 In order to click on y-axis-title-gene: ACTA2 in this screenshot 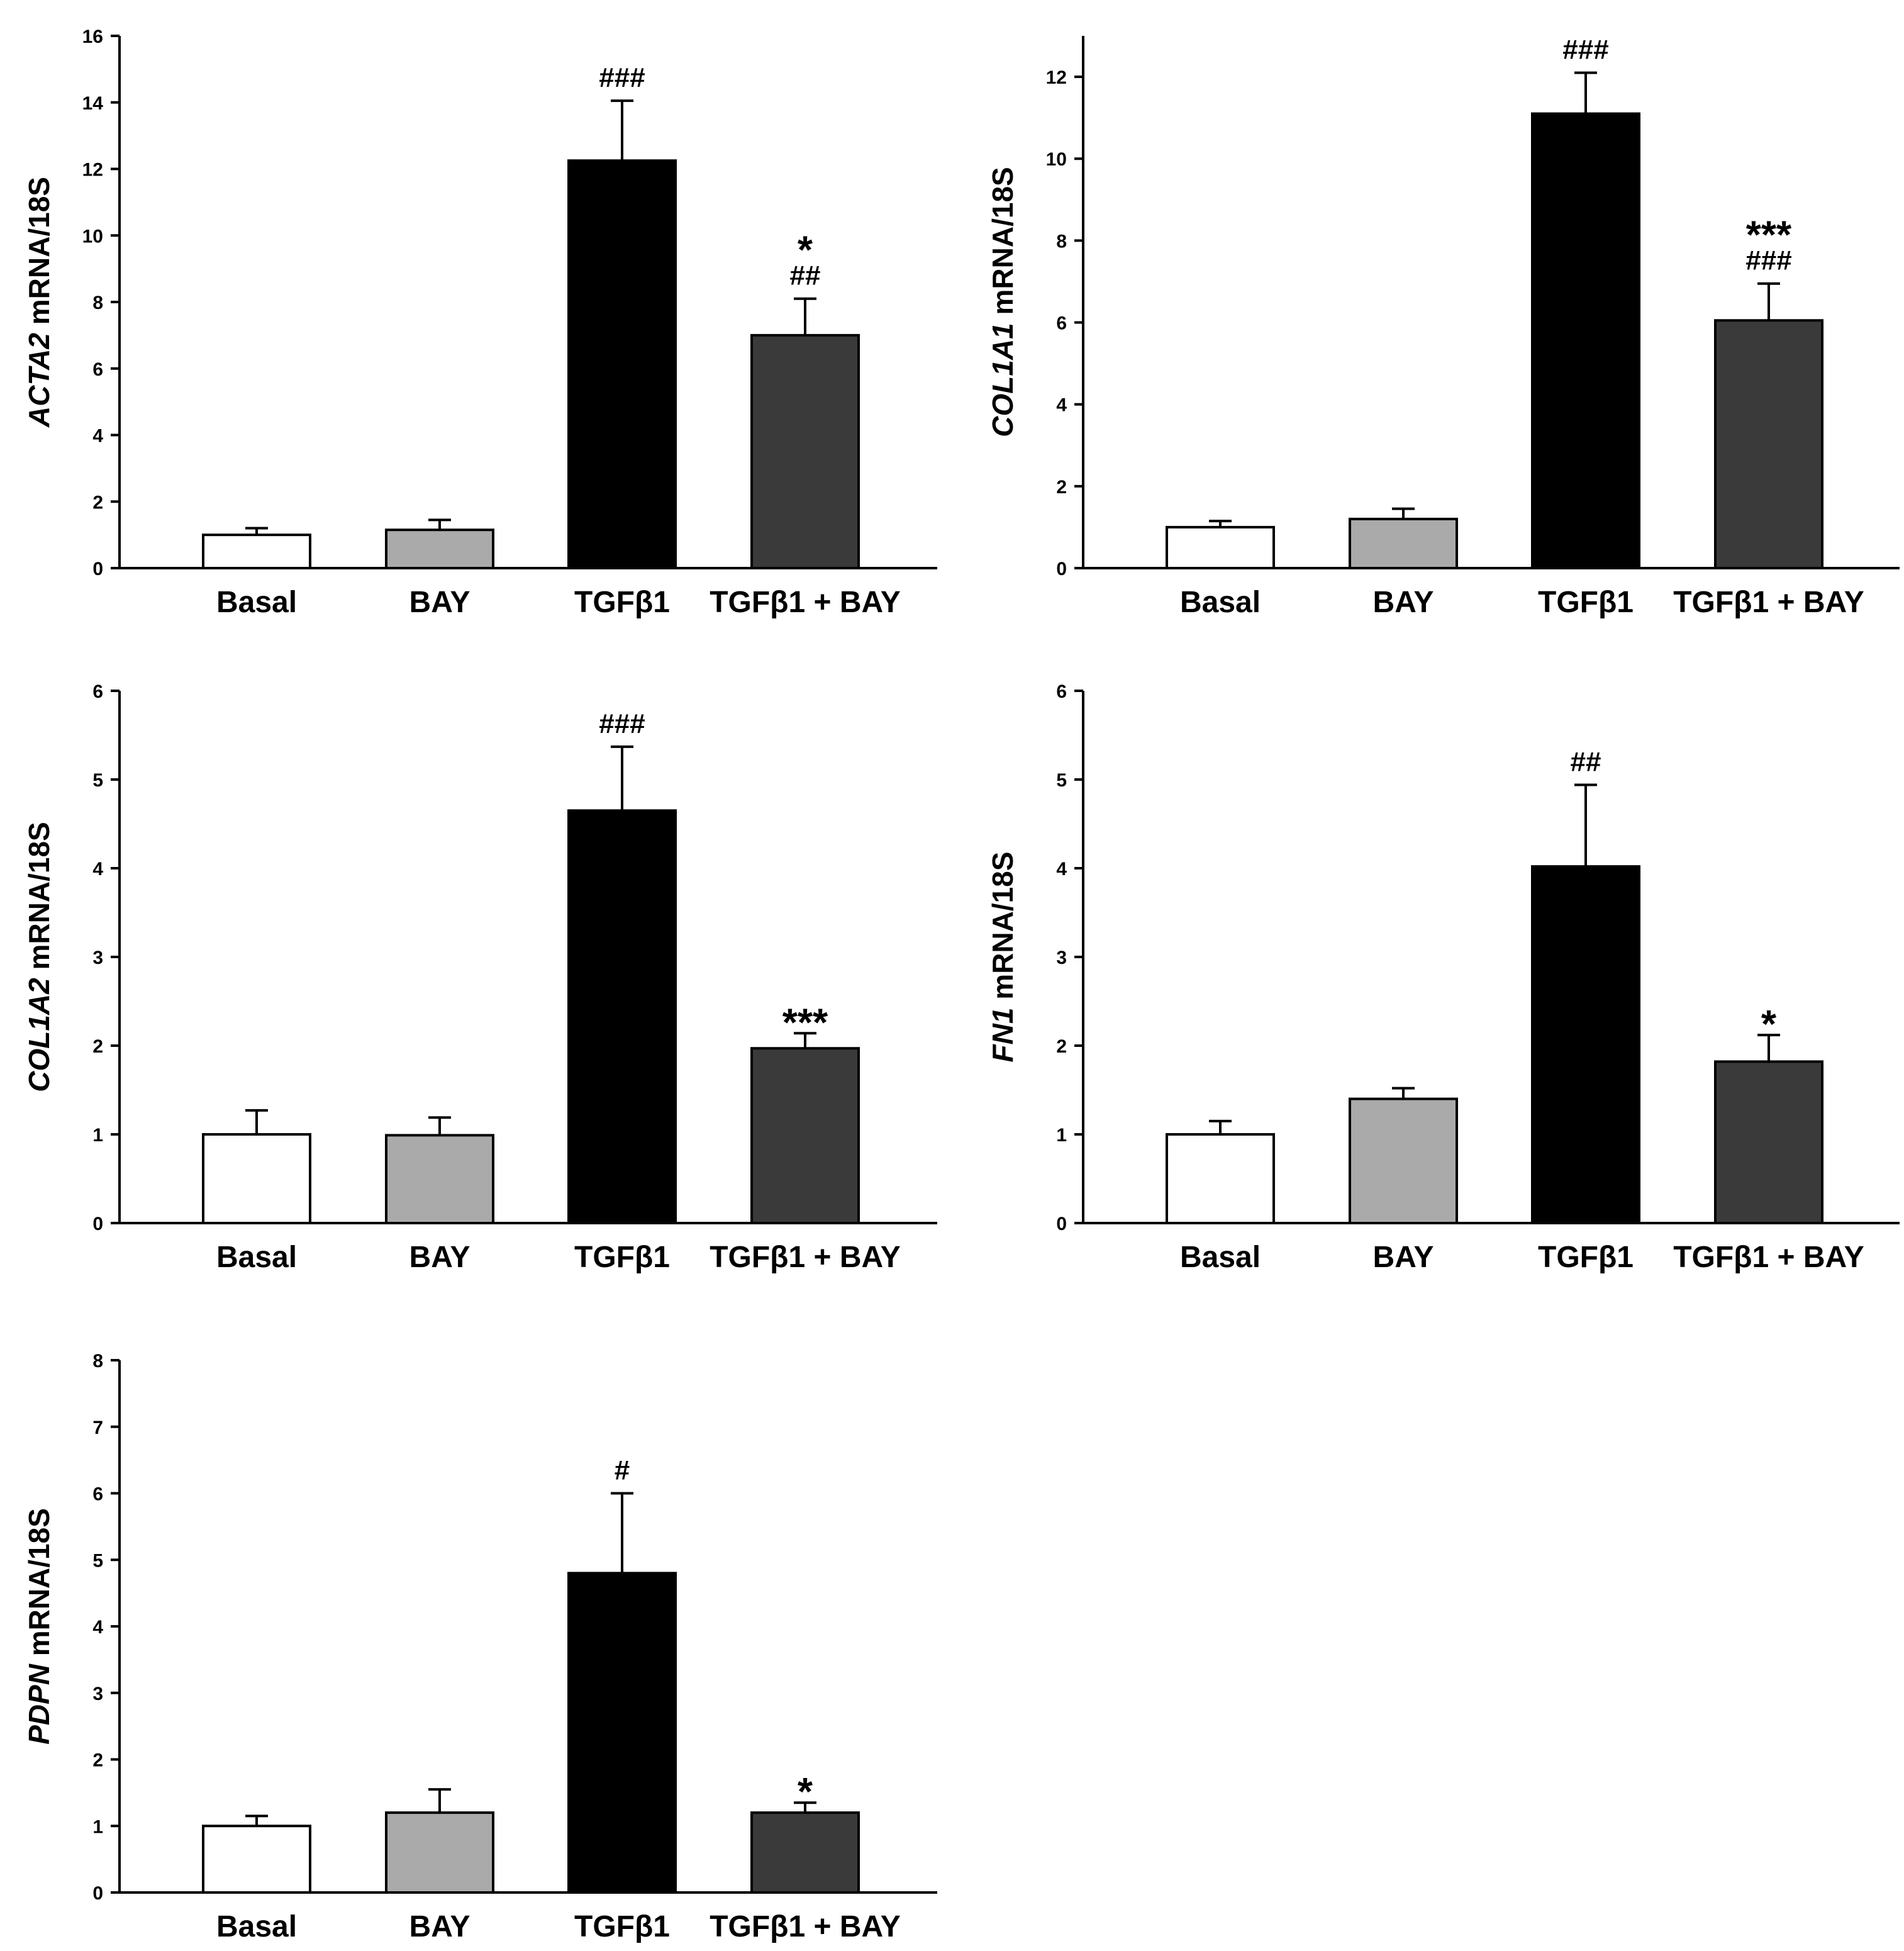, I will do `click(39, 380)`.